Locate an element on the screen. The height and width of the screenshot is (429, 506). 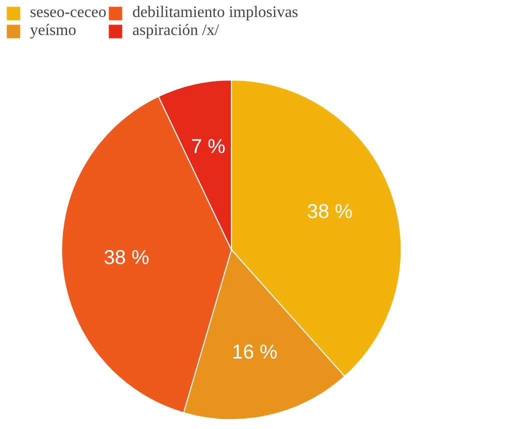
legend-label: debilitamiento implosivas is located at coordinates (215, 13).